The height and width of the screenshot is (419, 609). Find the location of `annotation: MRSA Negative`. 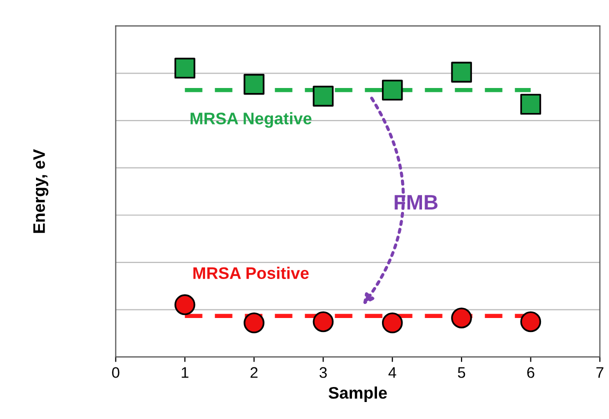

annotation: MRSA Negative is located at coordinates (251, 120).